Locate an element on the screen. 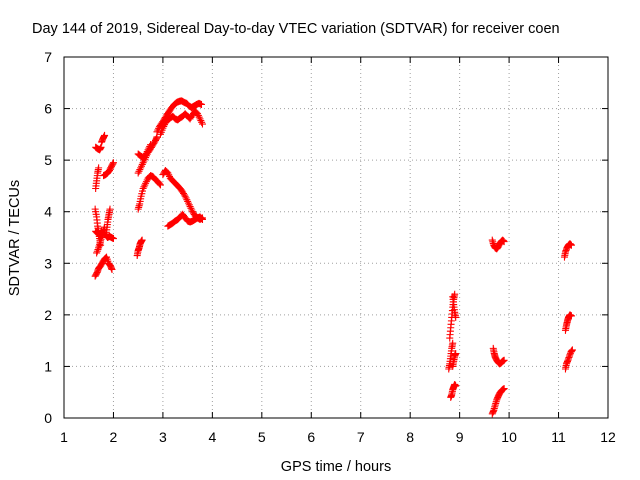 This screenshot has width=640, height=480. y-tick-label: 2 is located at coordinates (48, 315).